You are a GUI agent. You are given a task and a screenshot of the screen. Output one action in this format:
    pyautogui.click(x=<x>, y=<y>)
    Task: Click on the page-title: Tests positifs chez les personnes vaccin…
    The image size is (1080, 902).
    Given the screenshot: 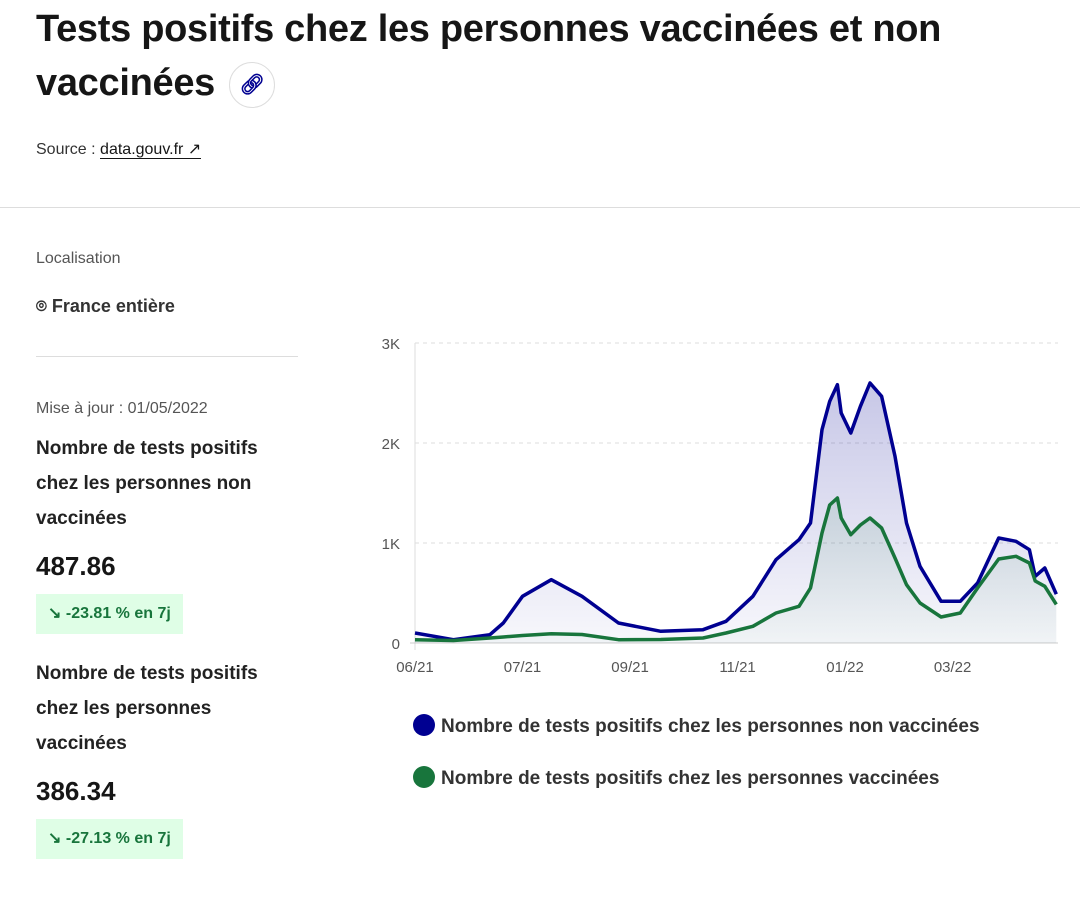 What is the action you would take?
    pyautogui.click(x=551, y=56)
    